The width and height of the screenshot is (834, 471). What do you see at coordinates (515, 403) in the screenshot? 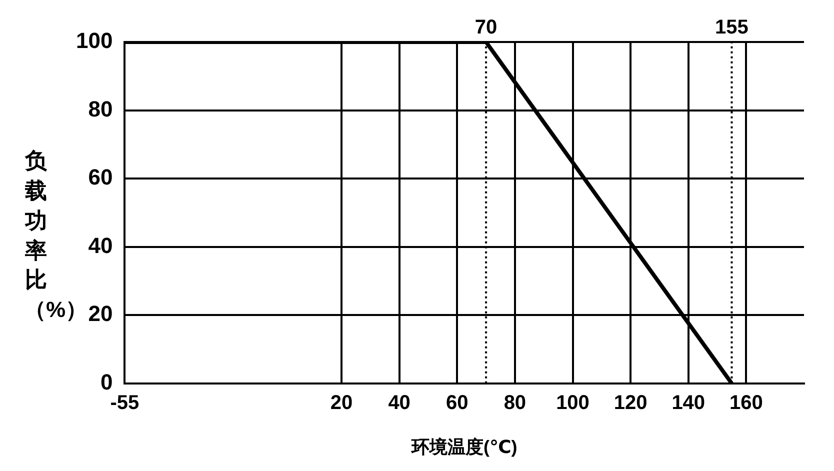
I see `x-tick-label: 80` at bounding box center [515, 403].